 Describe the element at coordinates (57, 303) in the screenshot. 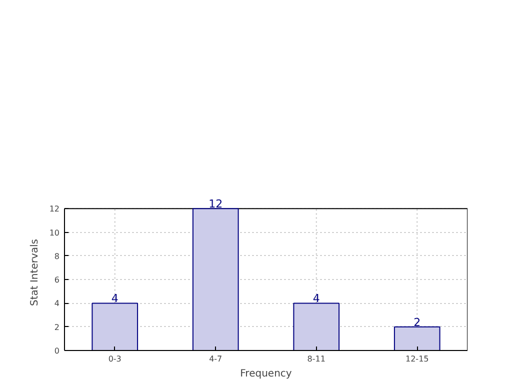

I see `y-tick-label: 4` at that location.